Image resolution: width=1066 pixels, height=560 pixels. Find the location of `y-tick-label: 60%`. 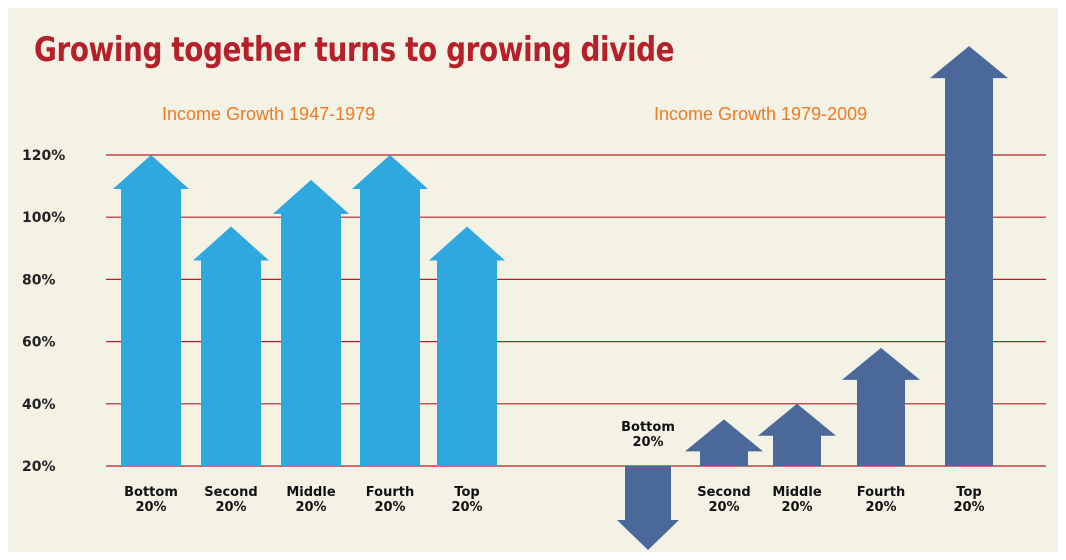

y-tick-label: 60% is located at coordinates (39, 343).